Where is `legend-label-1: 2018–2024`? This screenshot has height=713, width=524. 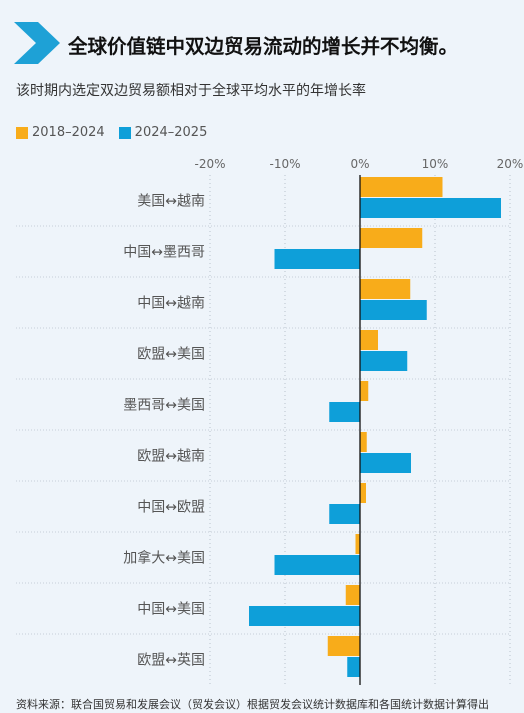
legend-label-1: 2018–2024 is located at coordinates (68, 132).